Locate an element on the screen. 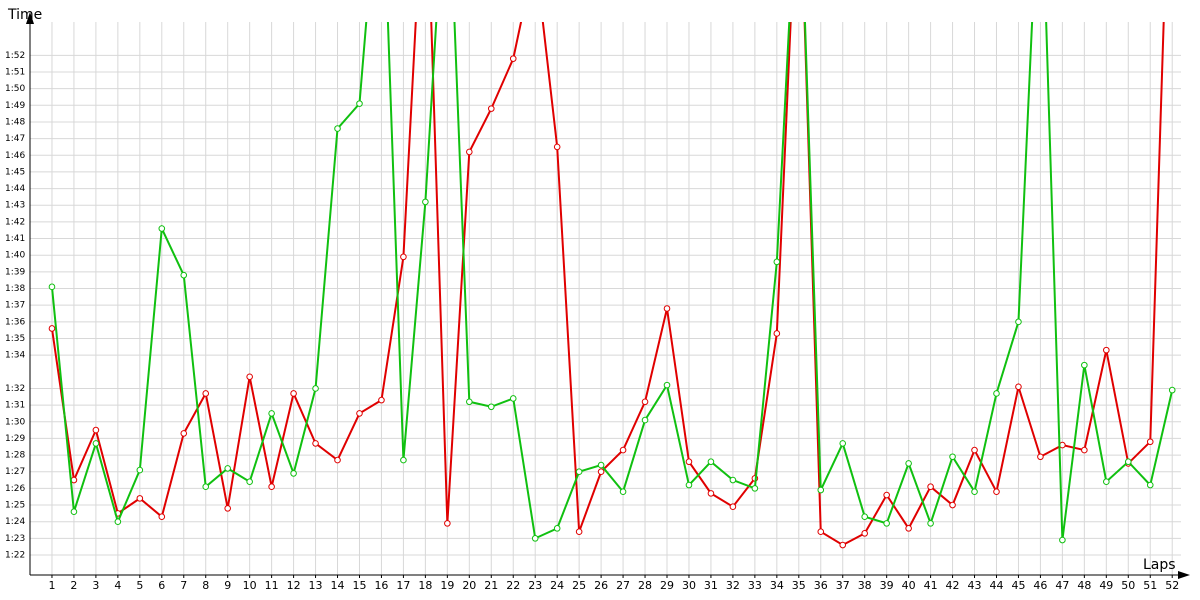 The image size is (1200, 600). x-tick-label: 24 is located at coordinates (557, 585).